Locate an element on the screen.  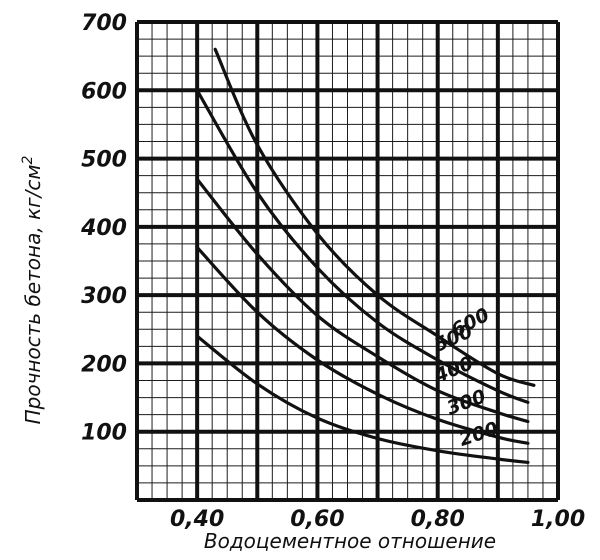
y-tick-label: 300 is located at coordinates (104, 296).